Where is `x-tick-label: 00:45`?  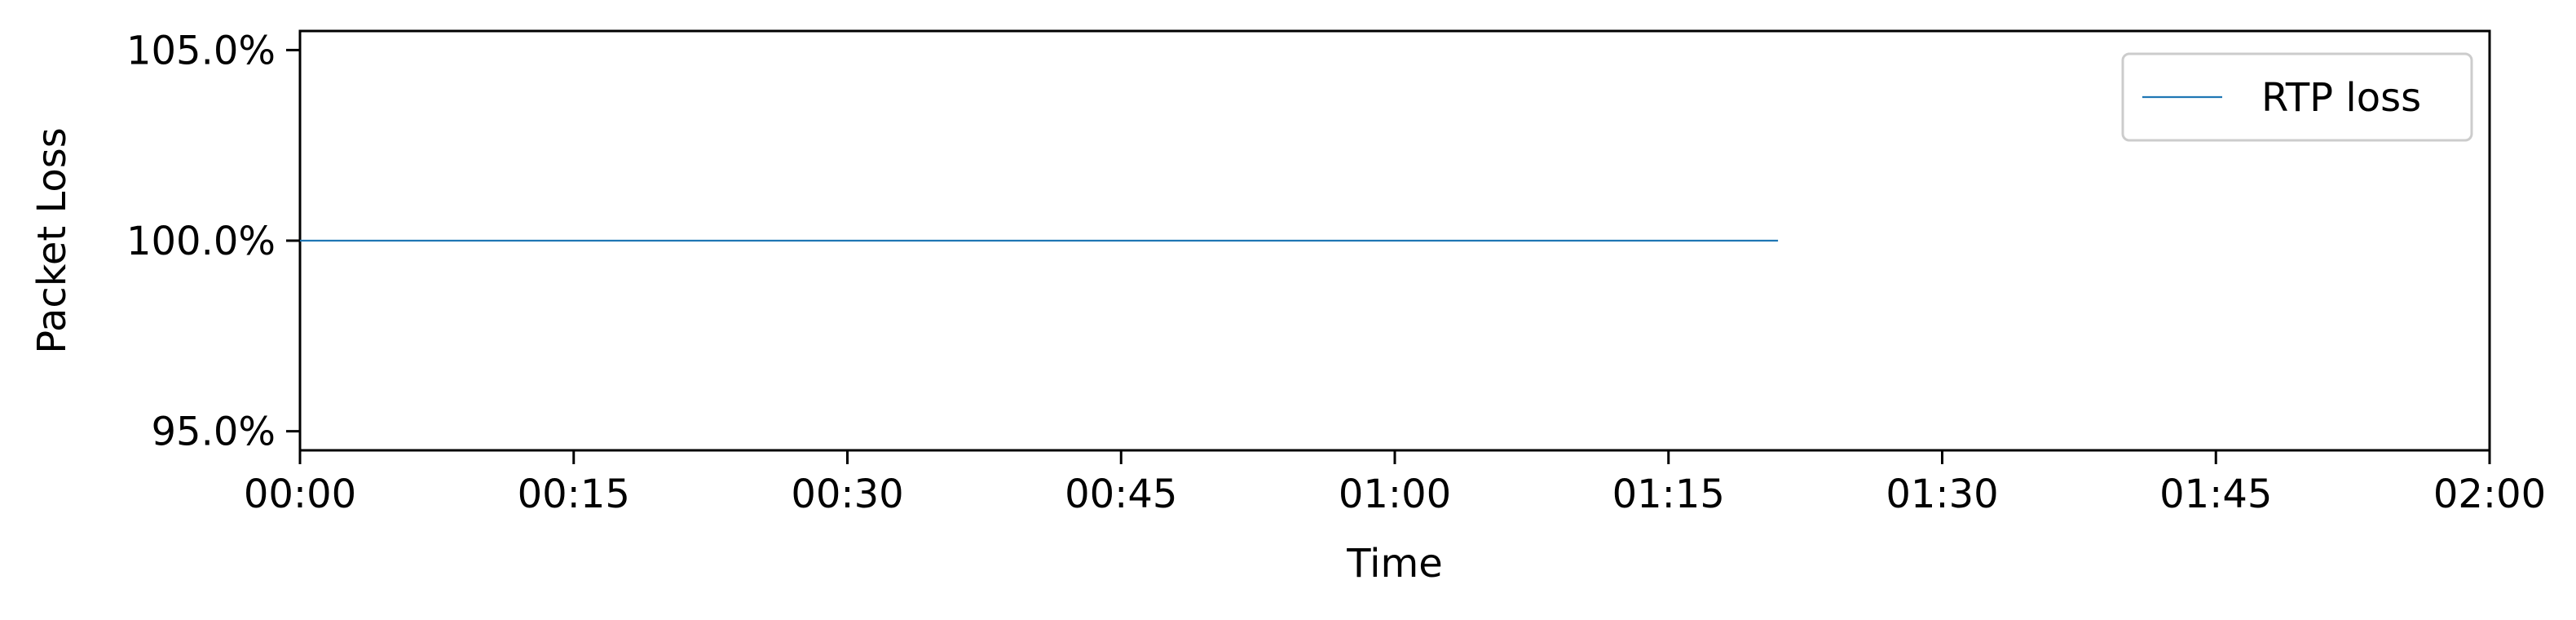 x-tick-label: 00:45 is located at coordinates (1121, 494).